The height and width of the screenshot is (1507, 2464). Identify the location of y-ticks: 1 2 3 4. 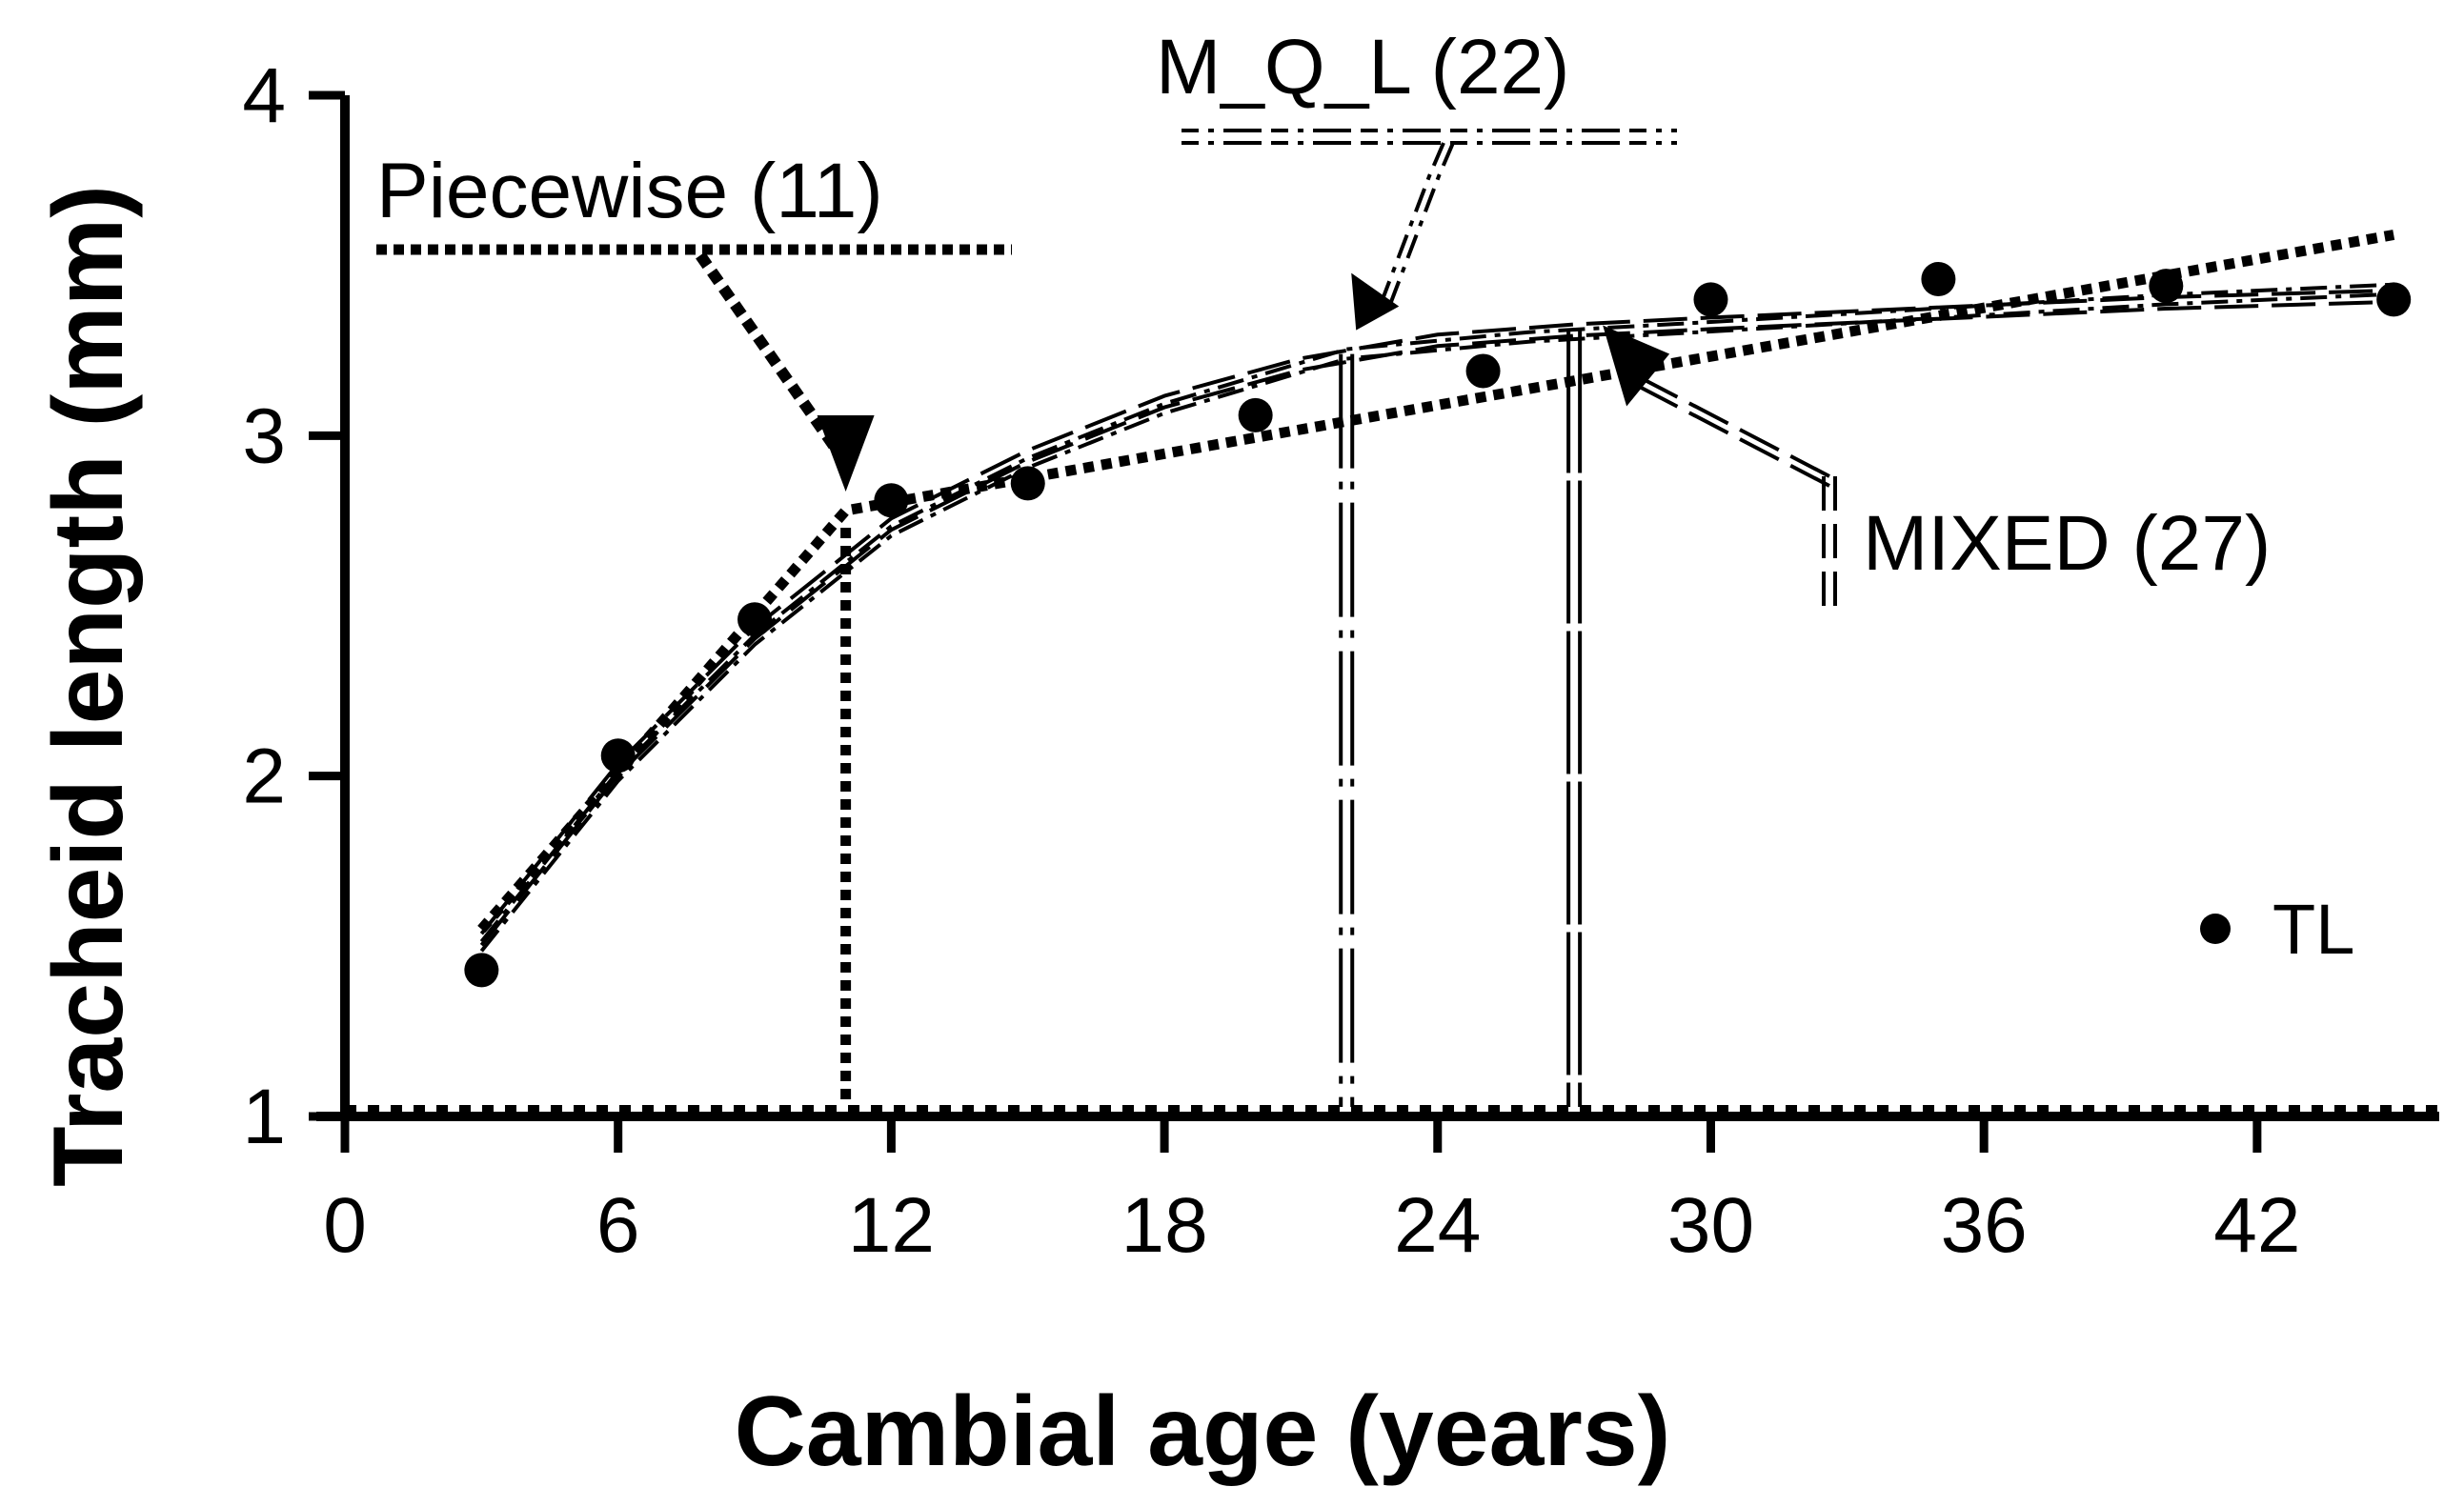
(294, 606).